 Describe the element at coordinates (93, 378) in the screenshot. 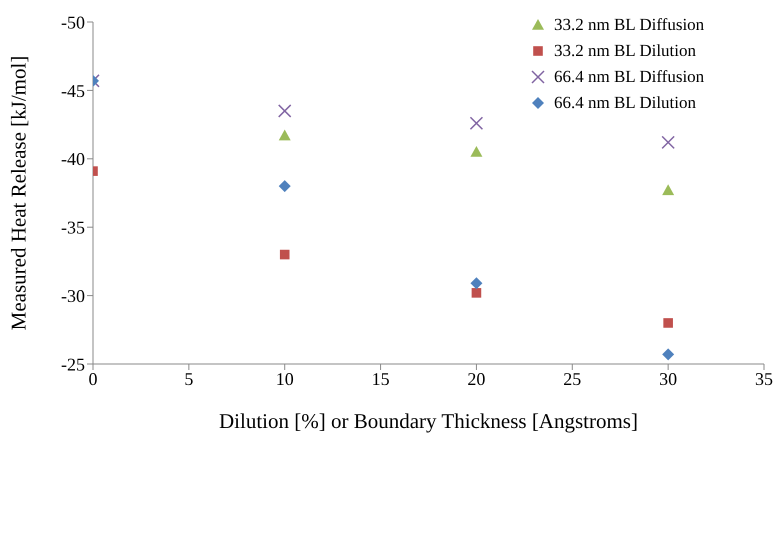

I see `x-tick-label: 0` at that location.